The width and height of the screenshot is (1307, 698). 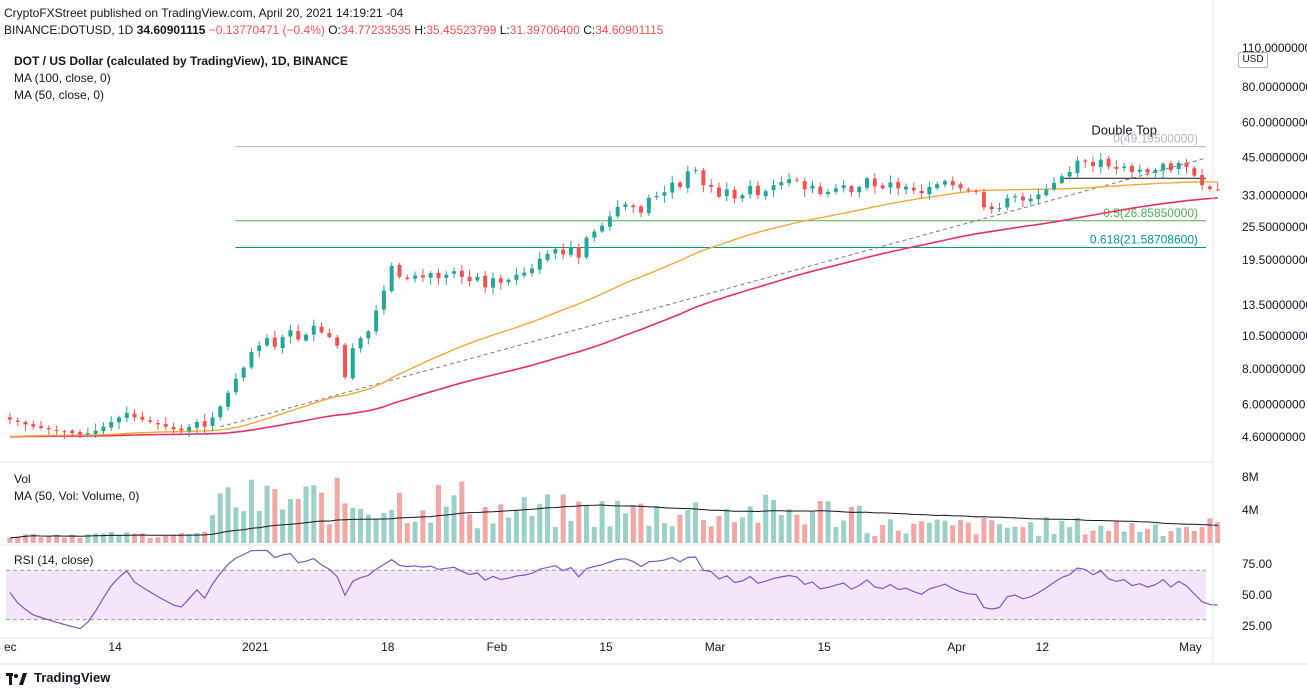 I want to click on rsi-pane, so click(x=612, y=589).